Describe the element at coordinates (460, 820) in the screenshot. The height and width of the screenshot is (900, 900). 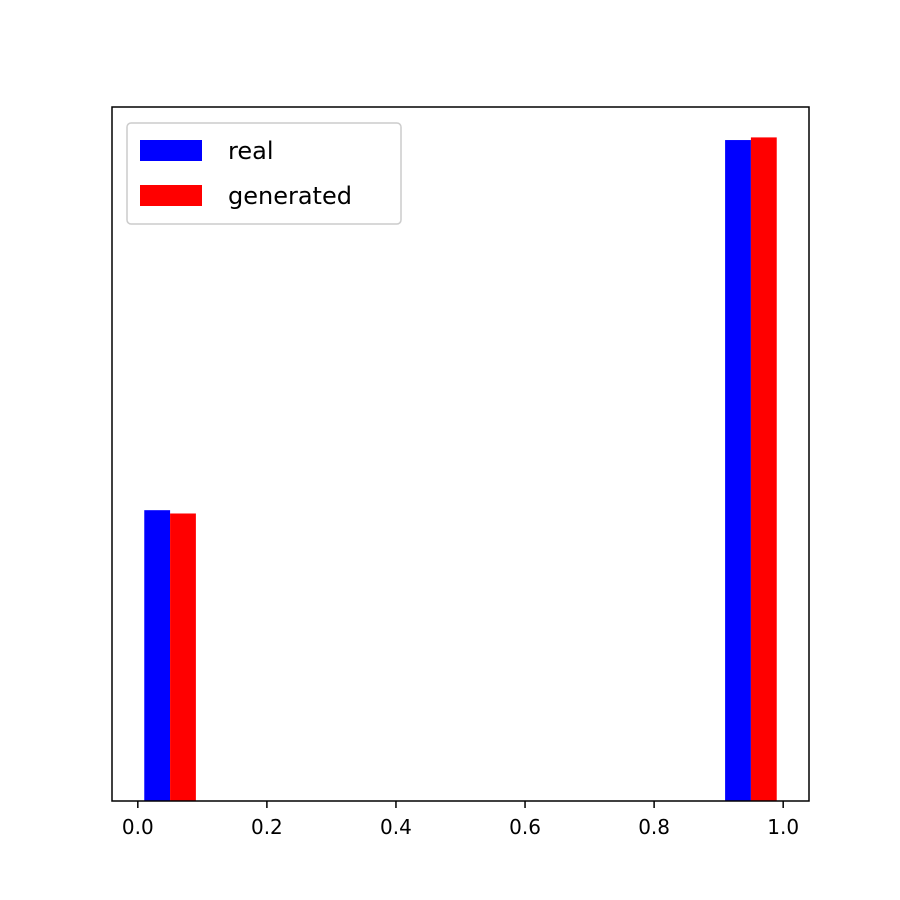
I see `x-axis: 0.0 0.2 0.4 0.6 0.8 1.0` at that location.